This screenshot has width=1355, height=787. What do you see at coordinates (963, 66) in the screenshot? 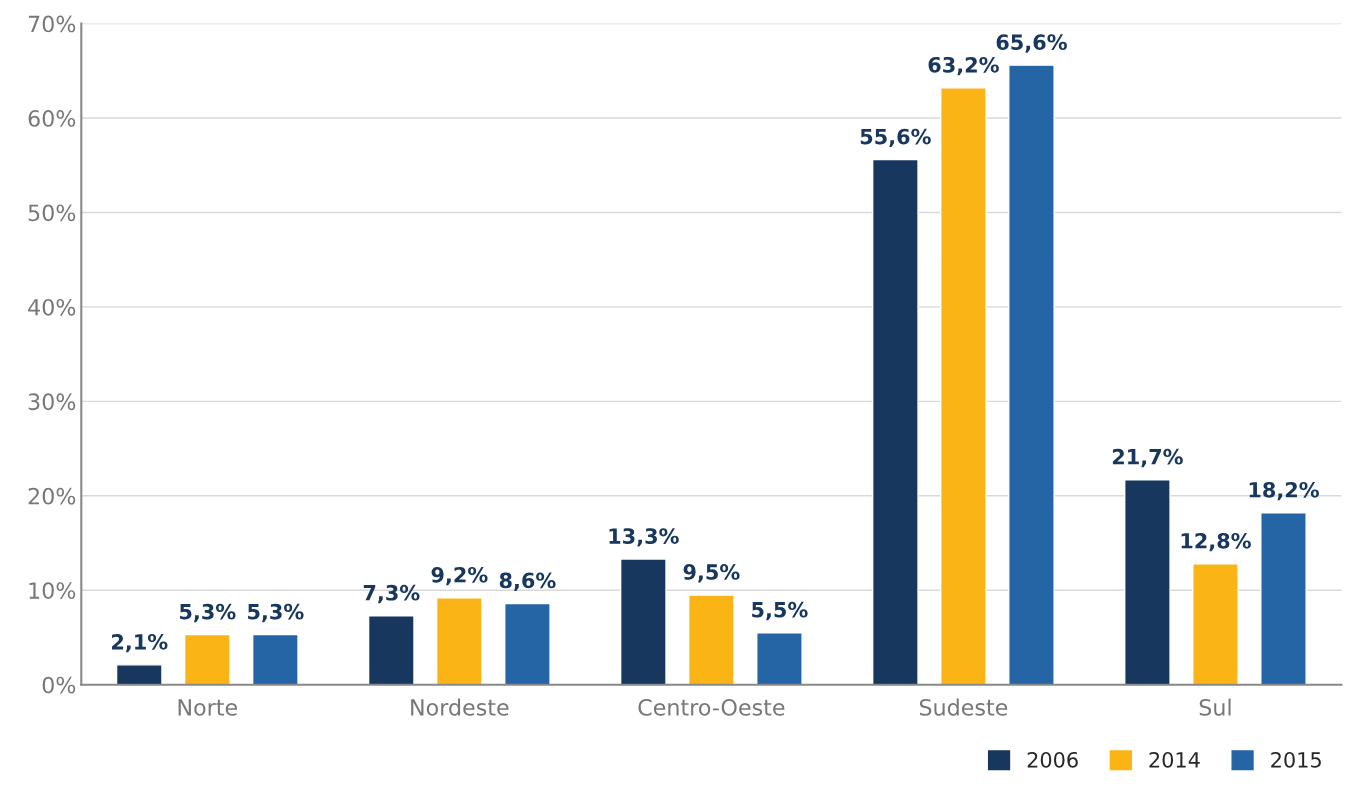
I see `data-label: 63,2%` at bounding box center [963, 66].